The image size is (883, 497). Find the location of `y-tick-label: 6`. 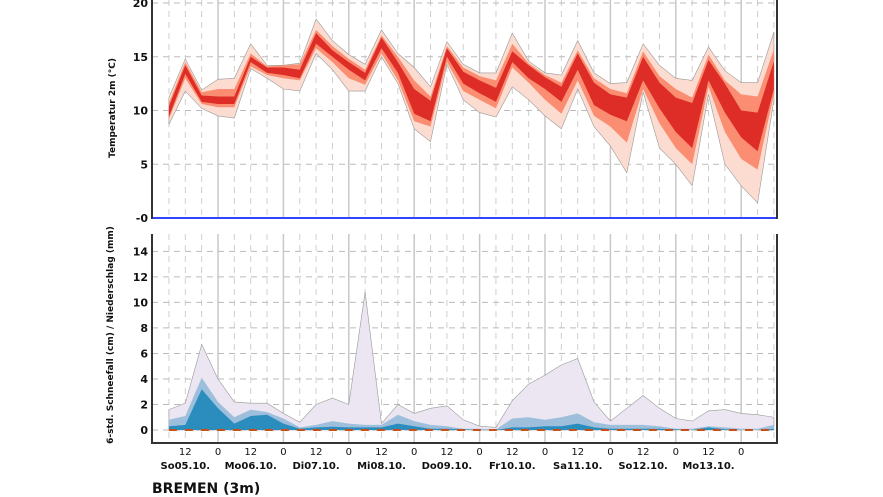

y-tick-label: 6 is located at coordinates (144, 353).